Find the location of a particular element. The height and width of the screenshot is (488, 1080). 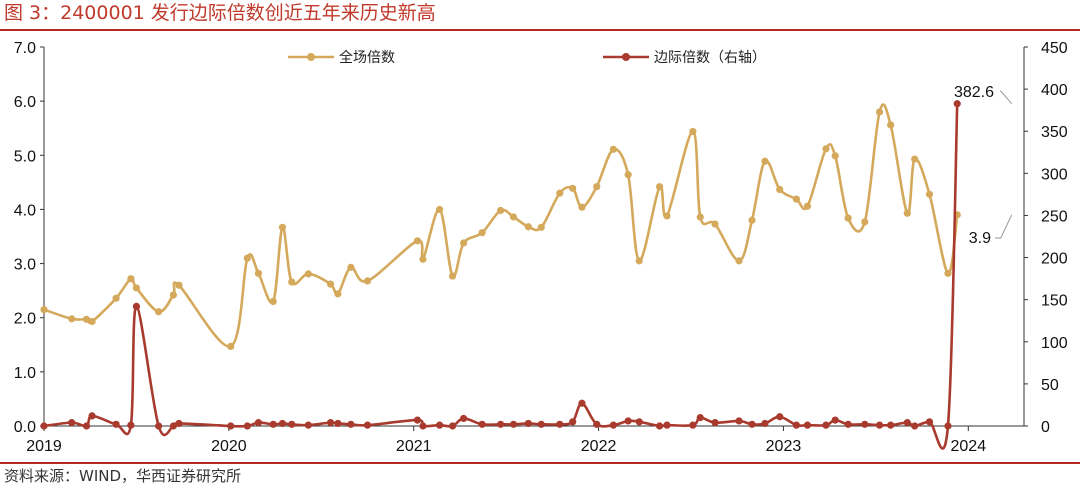

y-right-tick-label: 100 is located at coordinates (1054, 343).